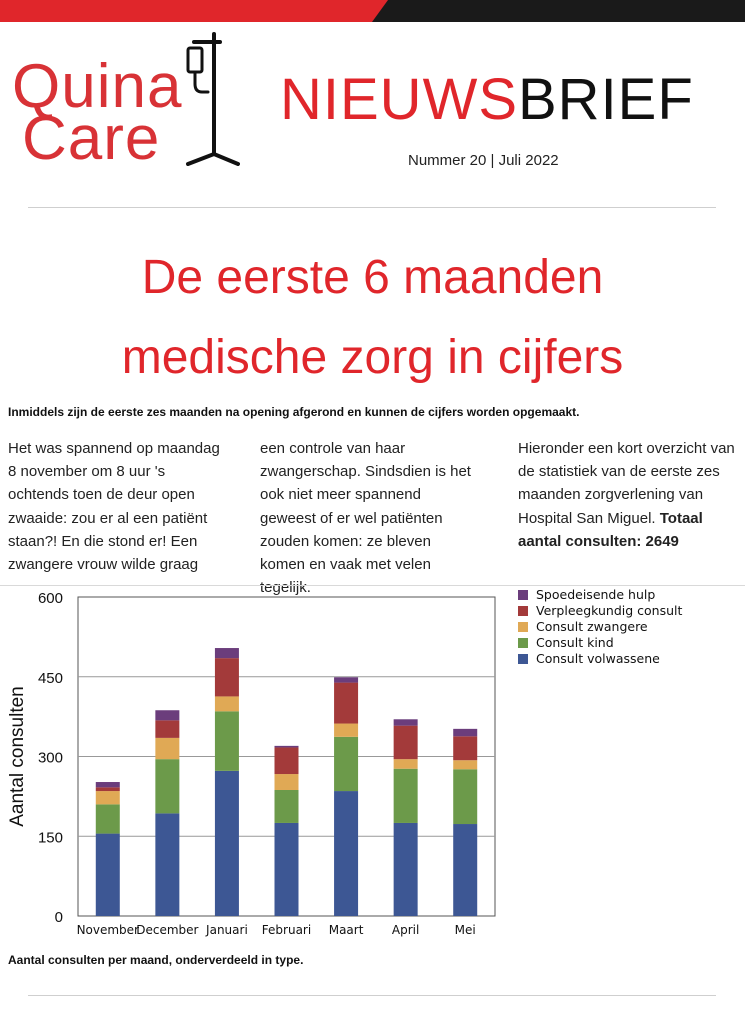 This screenshot has width=745, height=1024. Describe the element at coordinates (483, 160) in the screenshot. I see `issue-number: Nummer 20 | Juli 2022` at that location.